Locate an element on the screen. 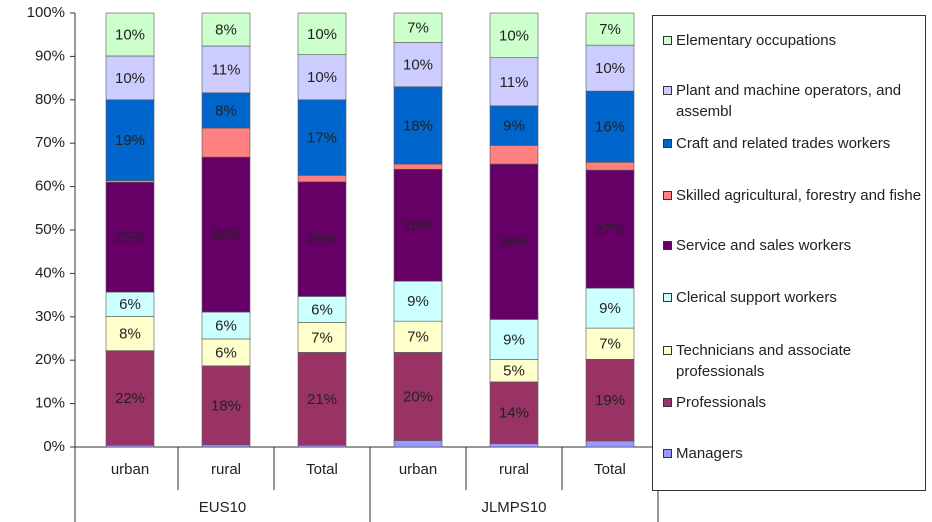  y-tick-label: 0% is located at coordinates (54, 446).